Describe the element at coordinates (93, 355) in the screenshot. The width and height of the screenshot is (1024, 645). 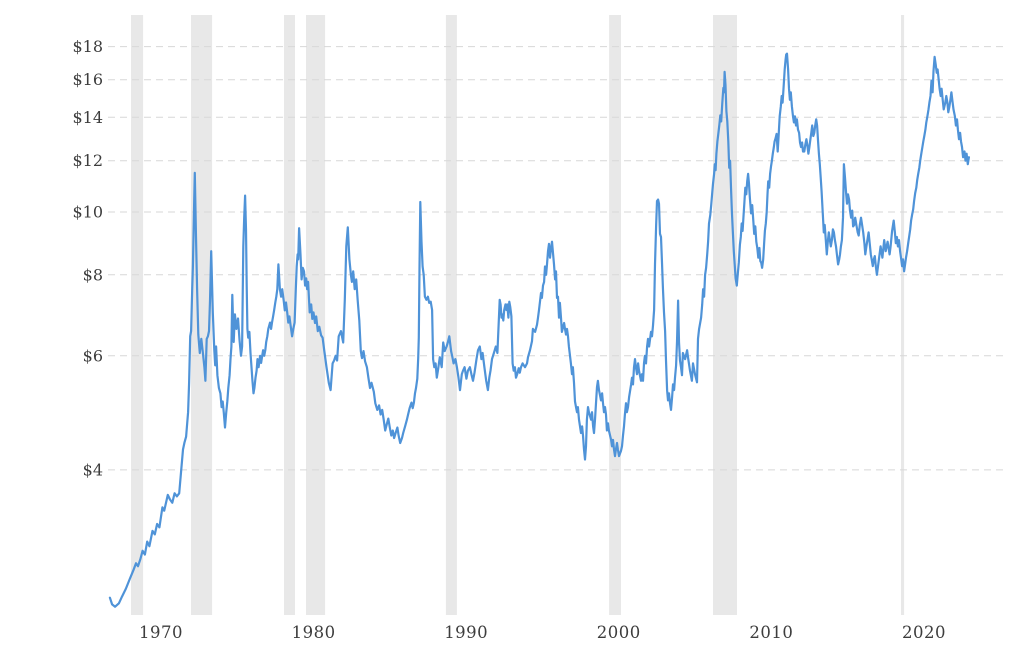
I see `y-axis-label: $6` at that location.